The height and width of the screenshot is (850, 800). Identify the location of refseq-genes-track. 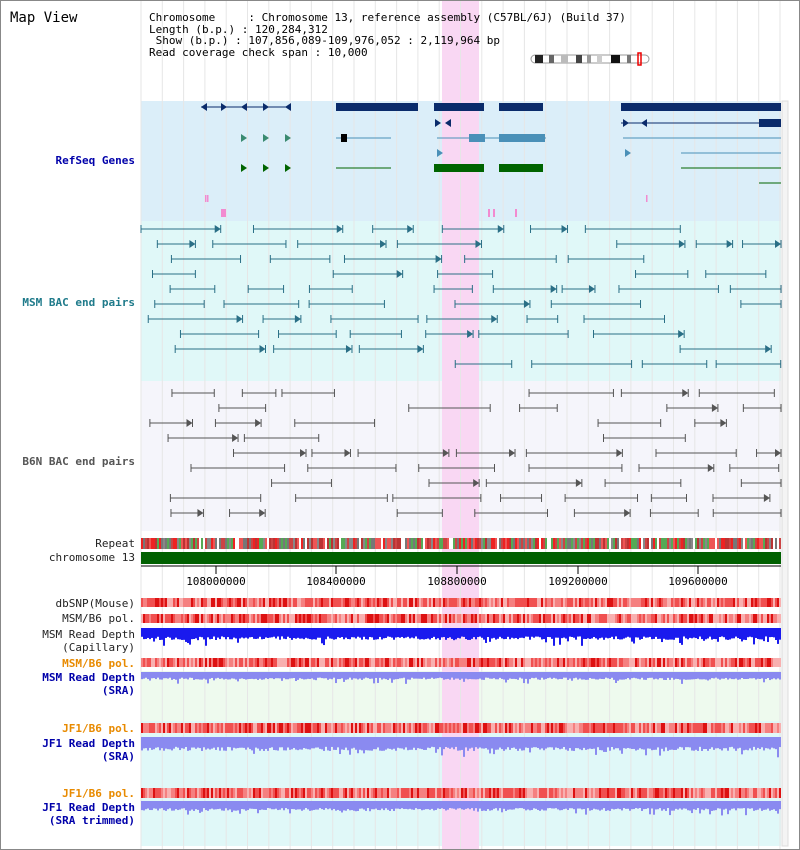
(491, 160).